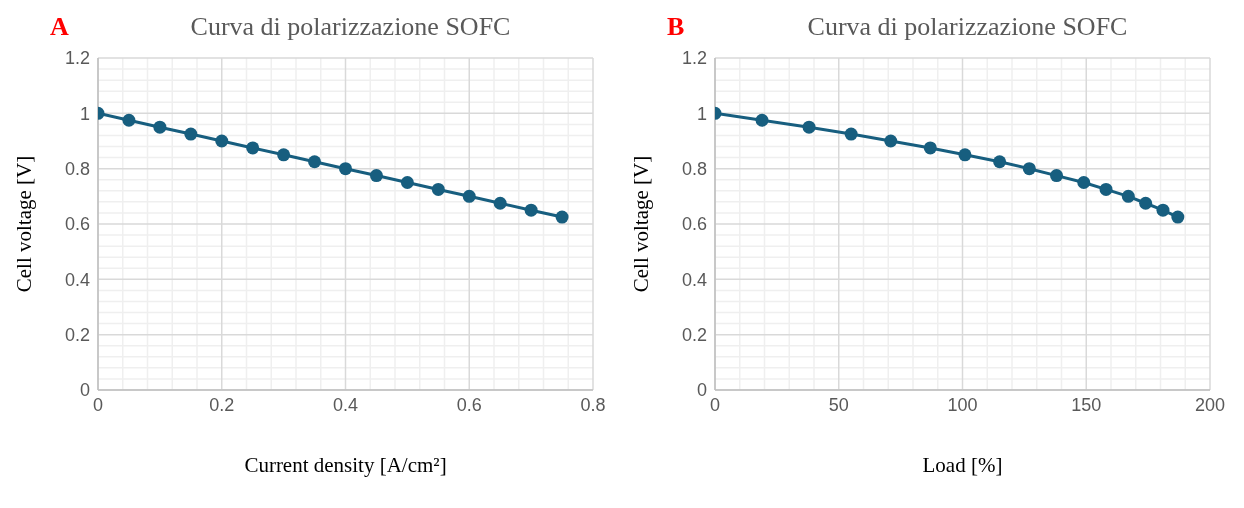  What do you see at coordinates (962, 465) in the screenshot?
I see `x-axis-title: Load [%]` at bounding box center [962, 465].